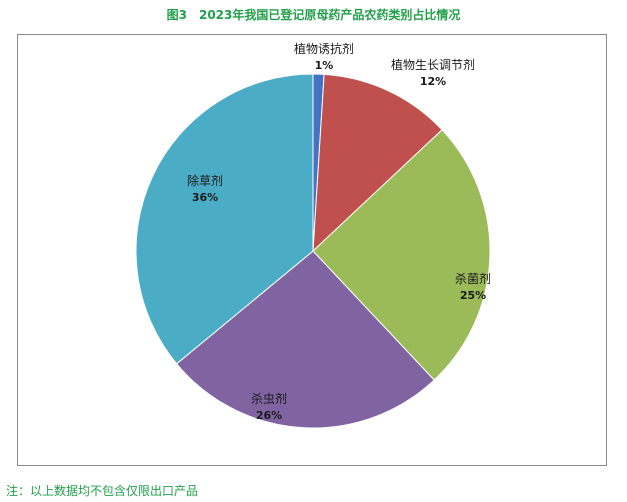  What do you see at coordinates (269, 415) in the screenshot?
I see `slice-value-3: 26%` at bounding box center [269, 415].